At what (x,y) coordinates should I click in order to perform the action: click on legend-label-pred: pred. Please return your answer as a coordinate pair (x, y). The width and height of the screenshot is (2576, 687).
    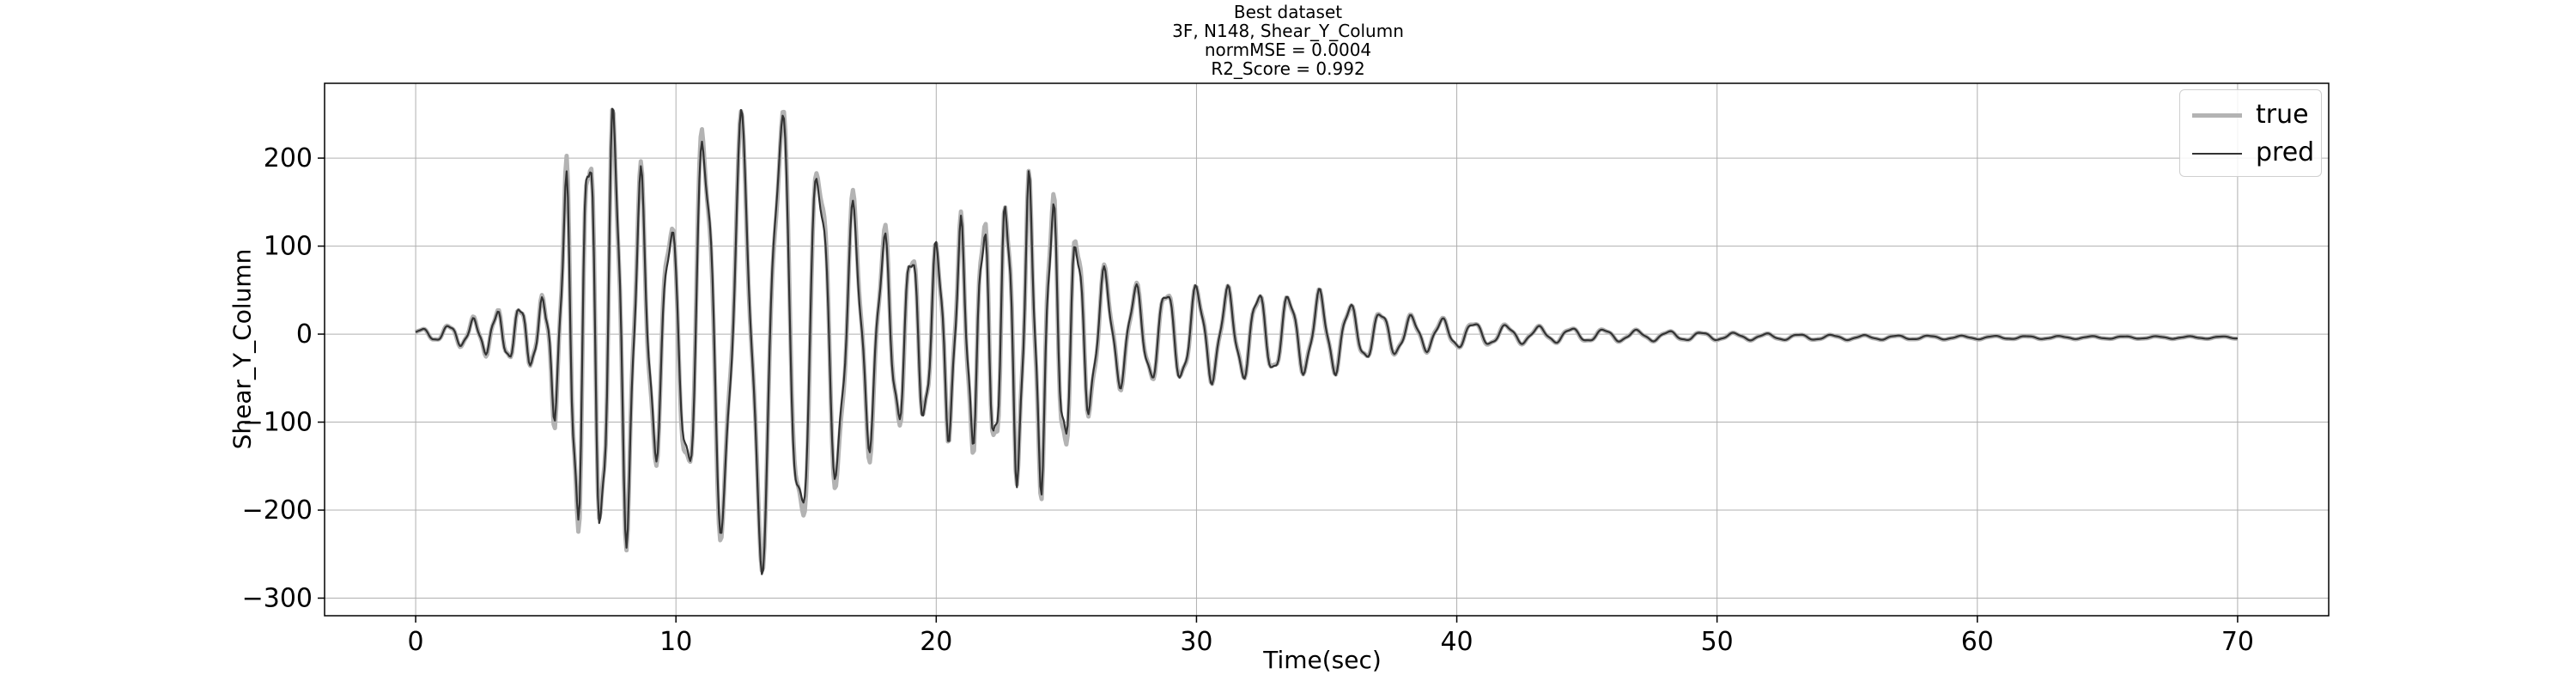
    Looking at the image, I should click on (2285, 152).